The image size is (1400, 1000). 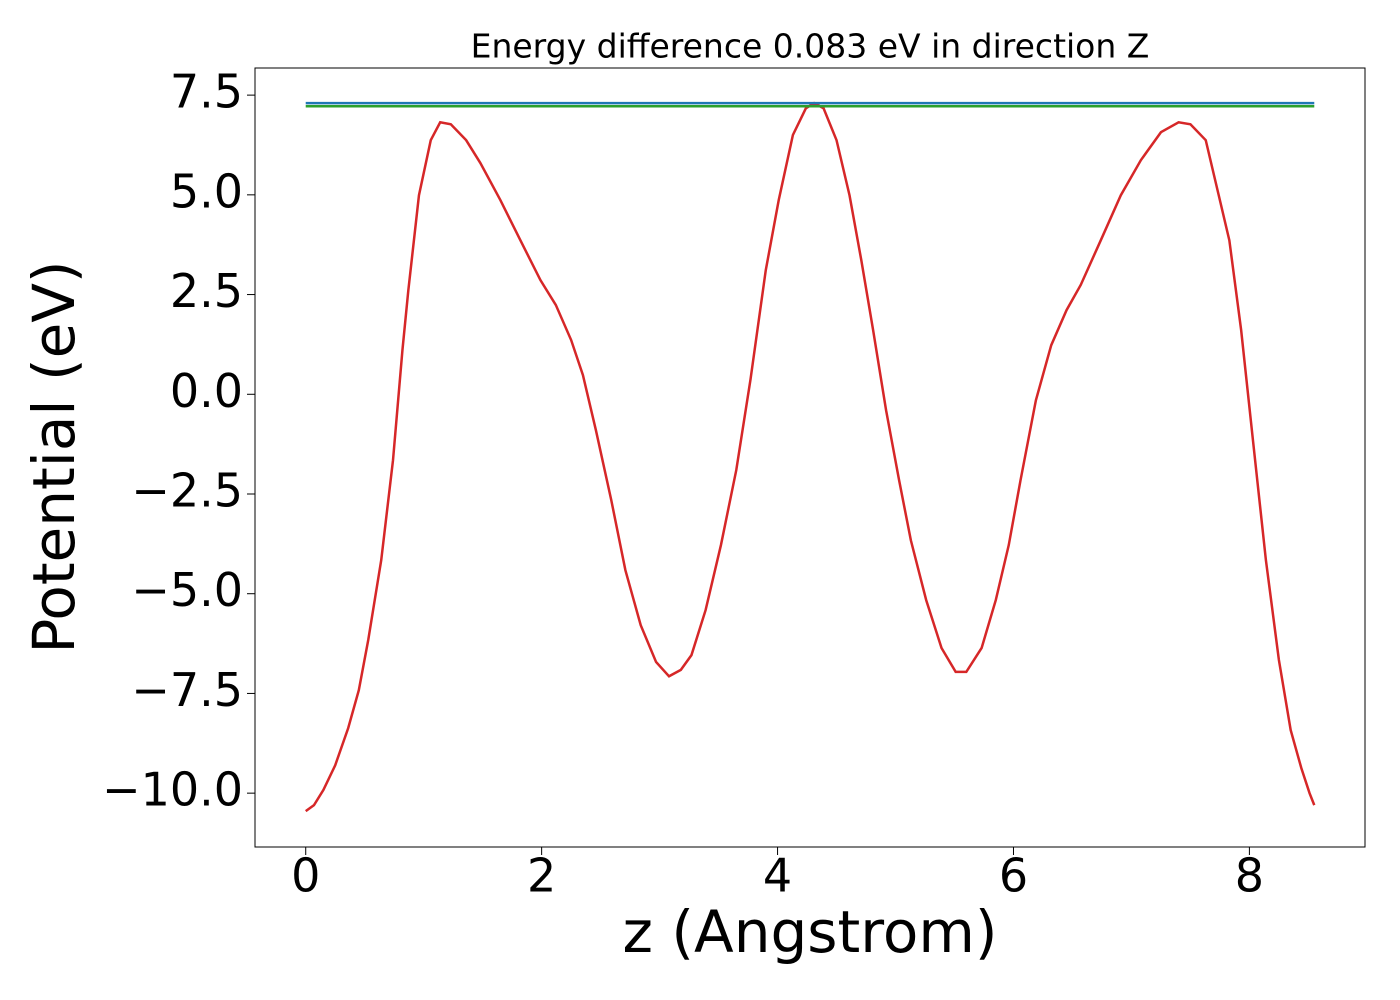 What do you see at coordinates (206, 92) in the screenshot?
I see `y-tick-label: 7.5` at bounding box center [206, 92].